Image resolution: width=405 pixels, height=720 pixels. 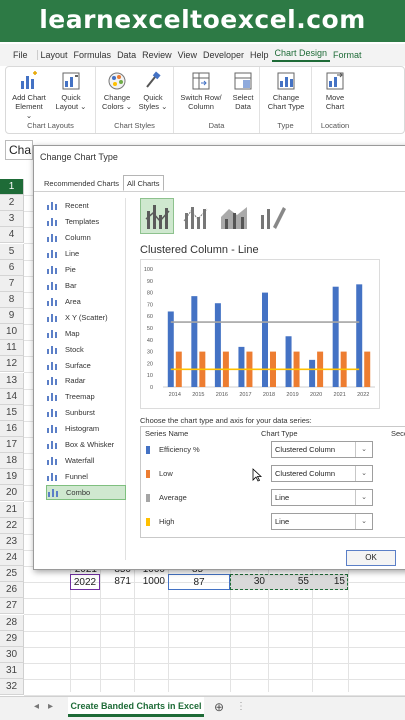 What do you see at coordinates (12, 493) in the screenshot?
I see `row-header: 20` at bounding box center [12, 493].